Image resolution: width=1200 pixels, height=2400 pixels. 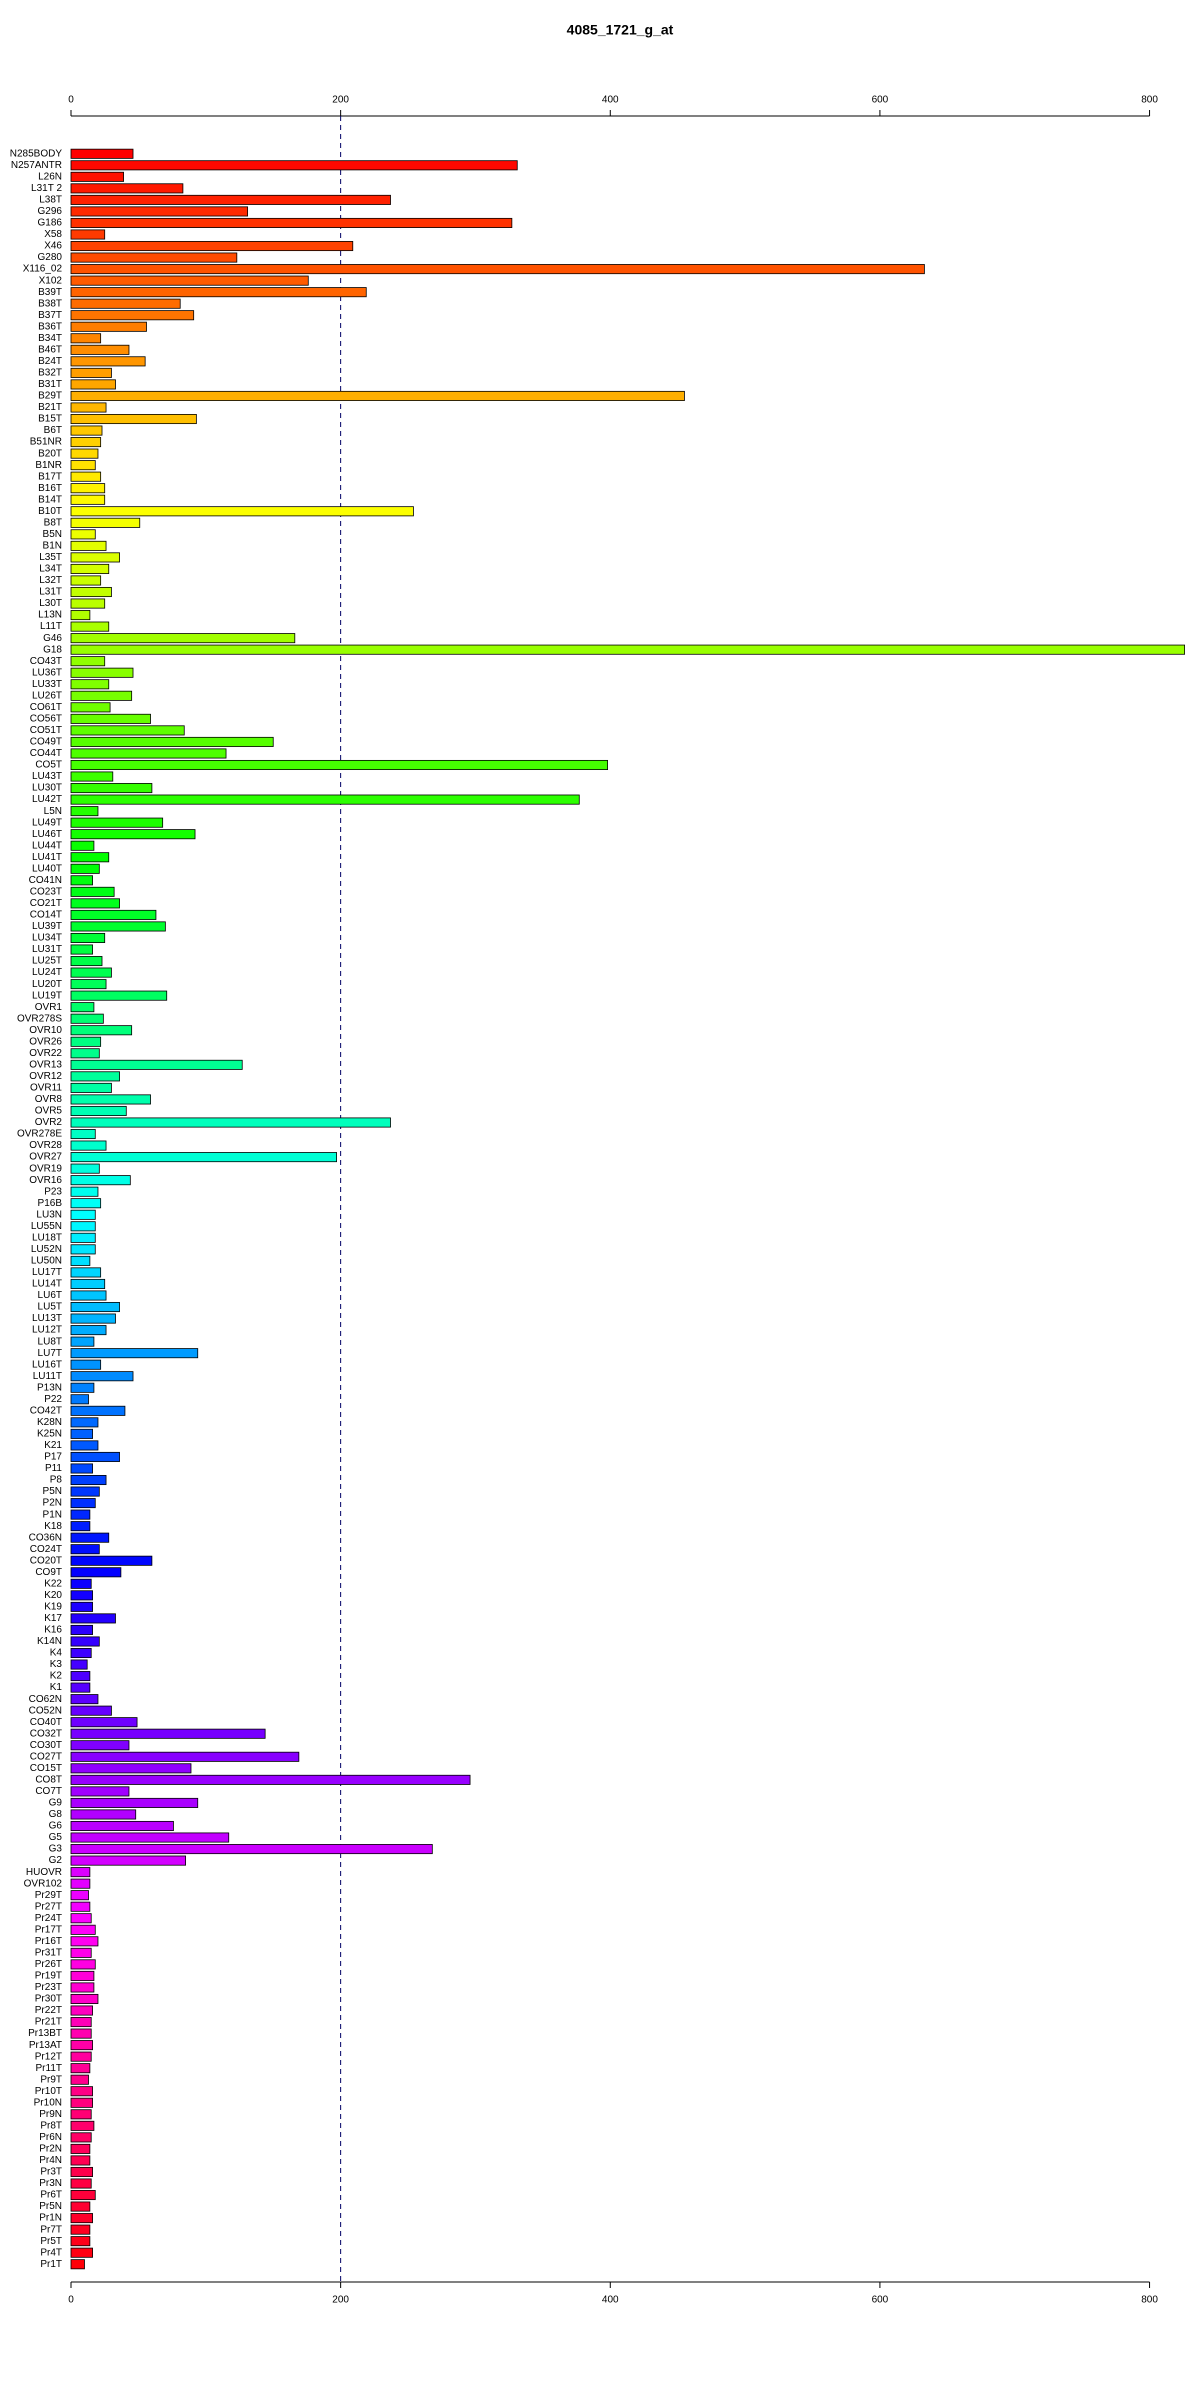 I want to click on y-tick-label: B1NR, so click(x=48, y=465).